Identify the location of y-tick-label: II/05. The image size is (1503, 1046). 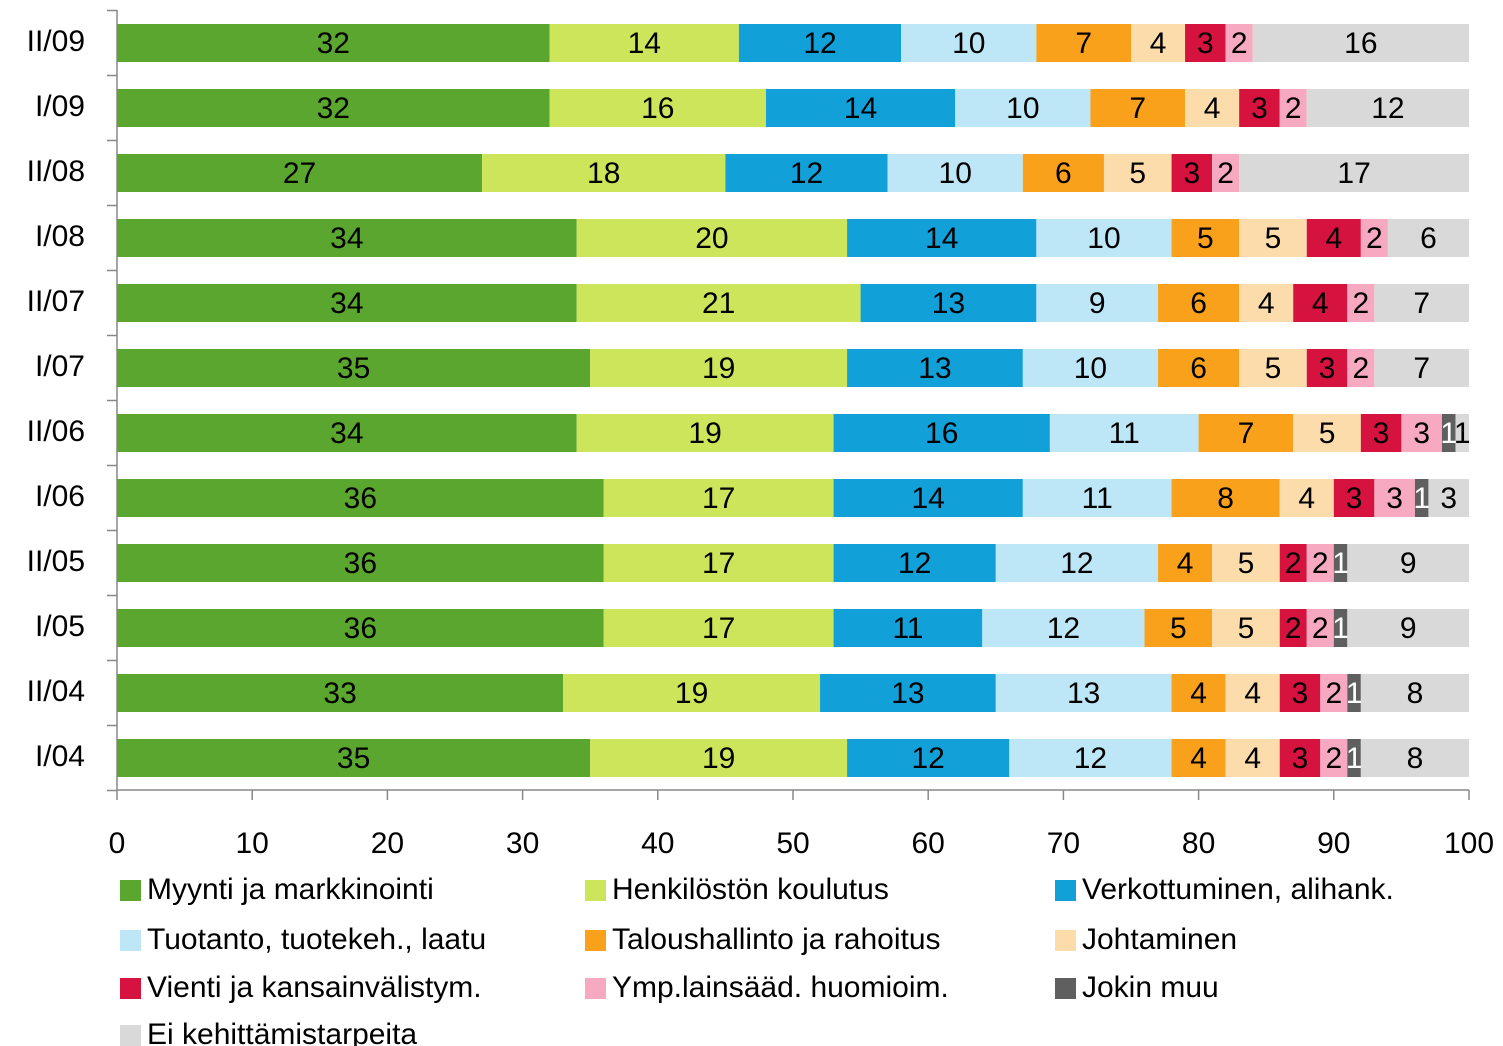
(56, 561).